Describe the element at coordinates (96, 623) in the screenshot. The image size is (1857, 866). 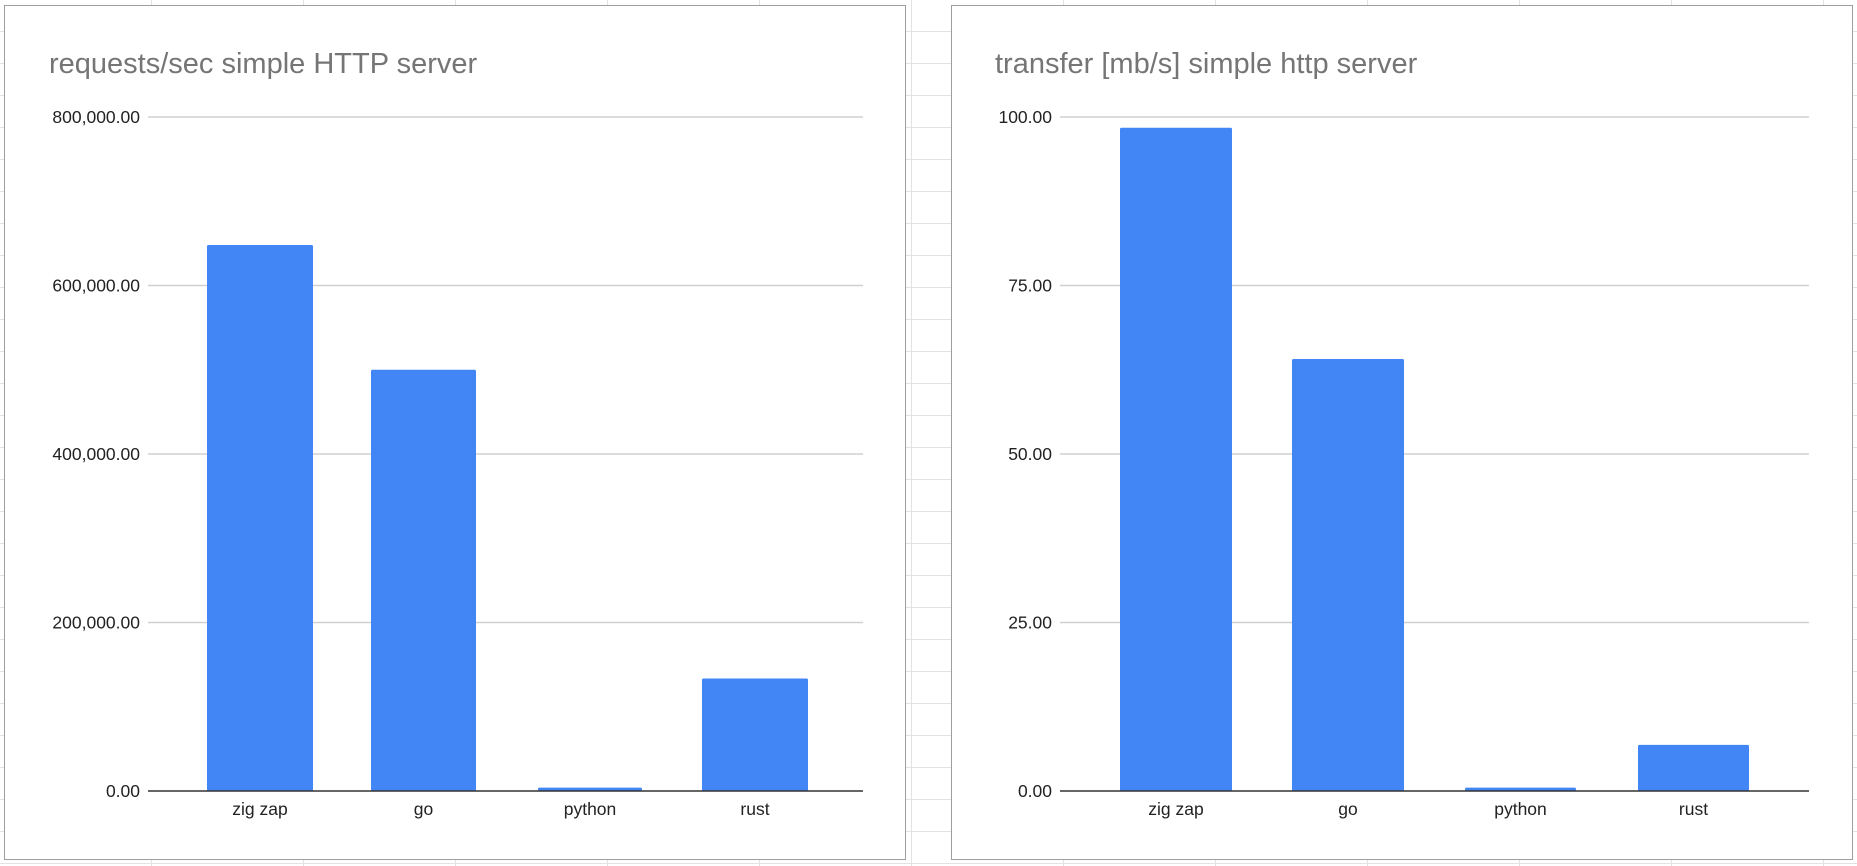
I see `y-tick-label: 200,000.00` at that location.